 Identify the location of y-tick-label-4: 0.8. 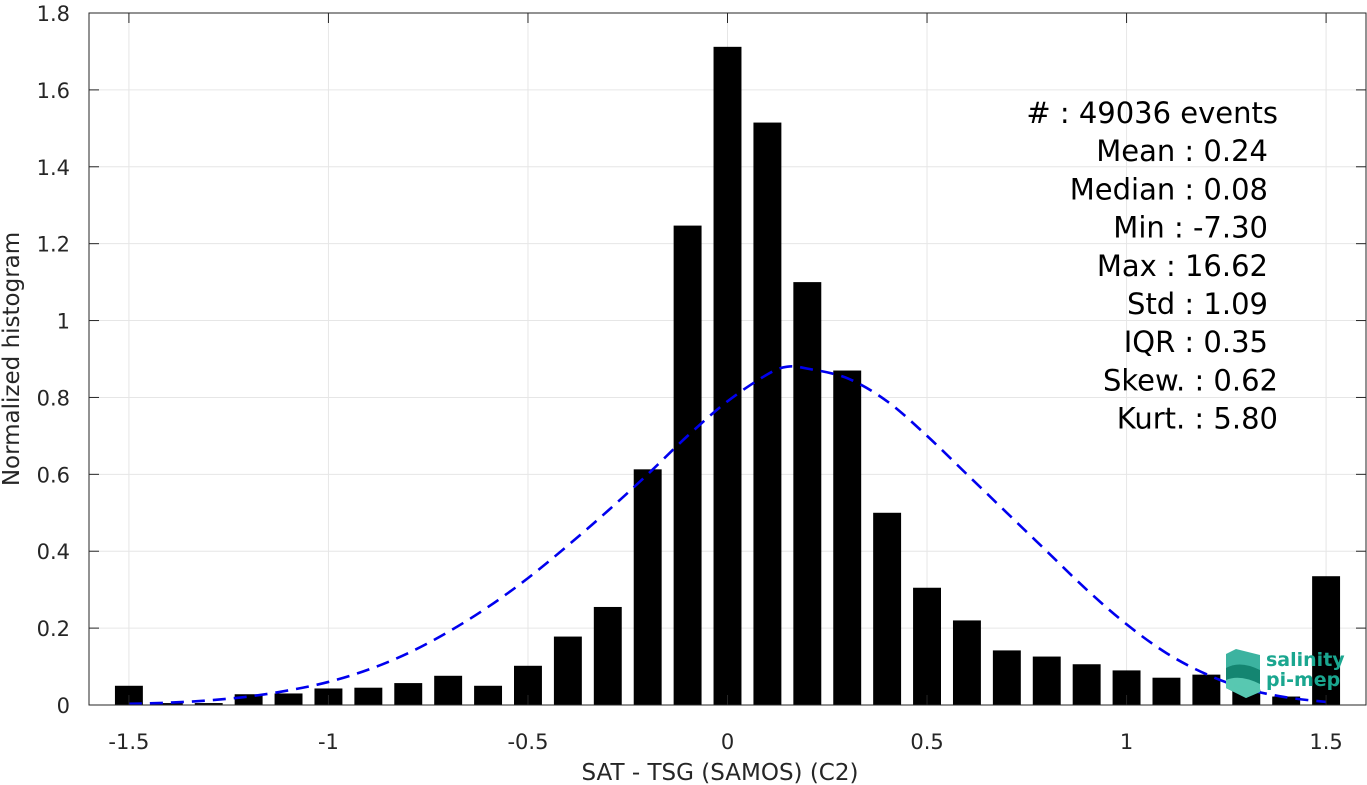
(53, 398).